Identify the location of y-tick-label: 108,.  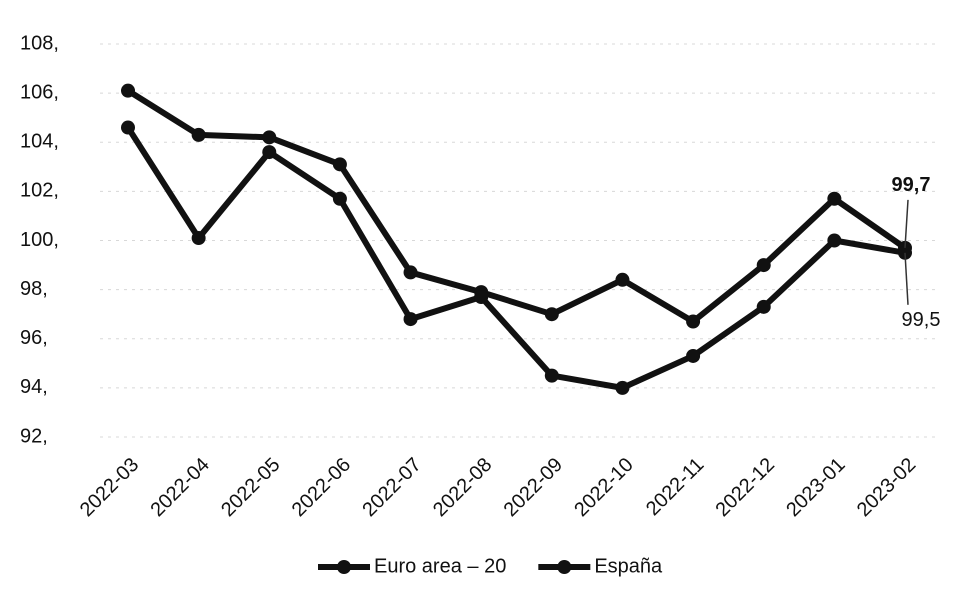
(39, 43).